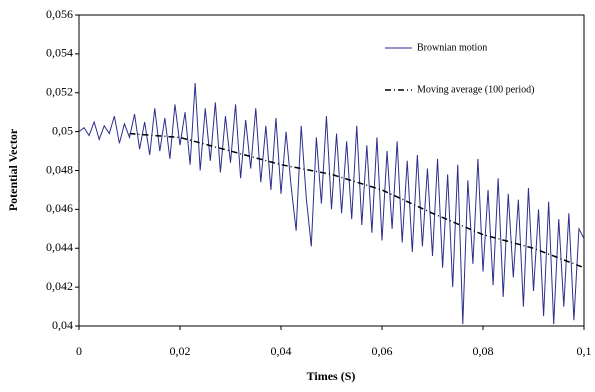 The width and height of the screenshot is (595, 392). I want to click on x-axis-label: Times (S), so click(331, 376).